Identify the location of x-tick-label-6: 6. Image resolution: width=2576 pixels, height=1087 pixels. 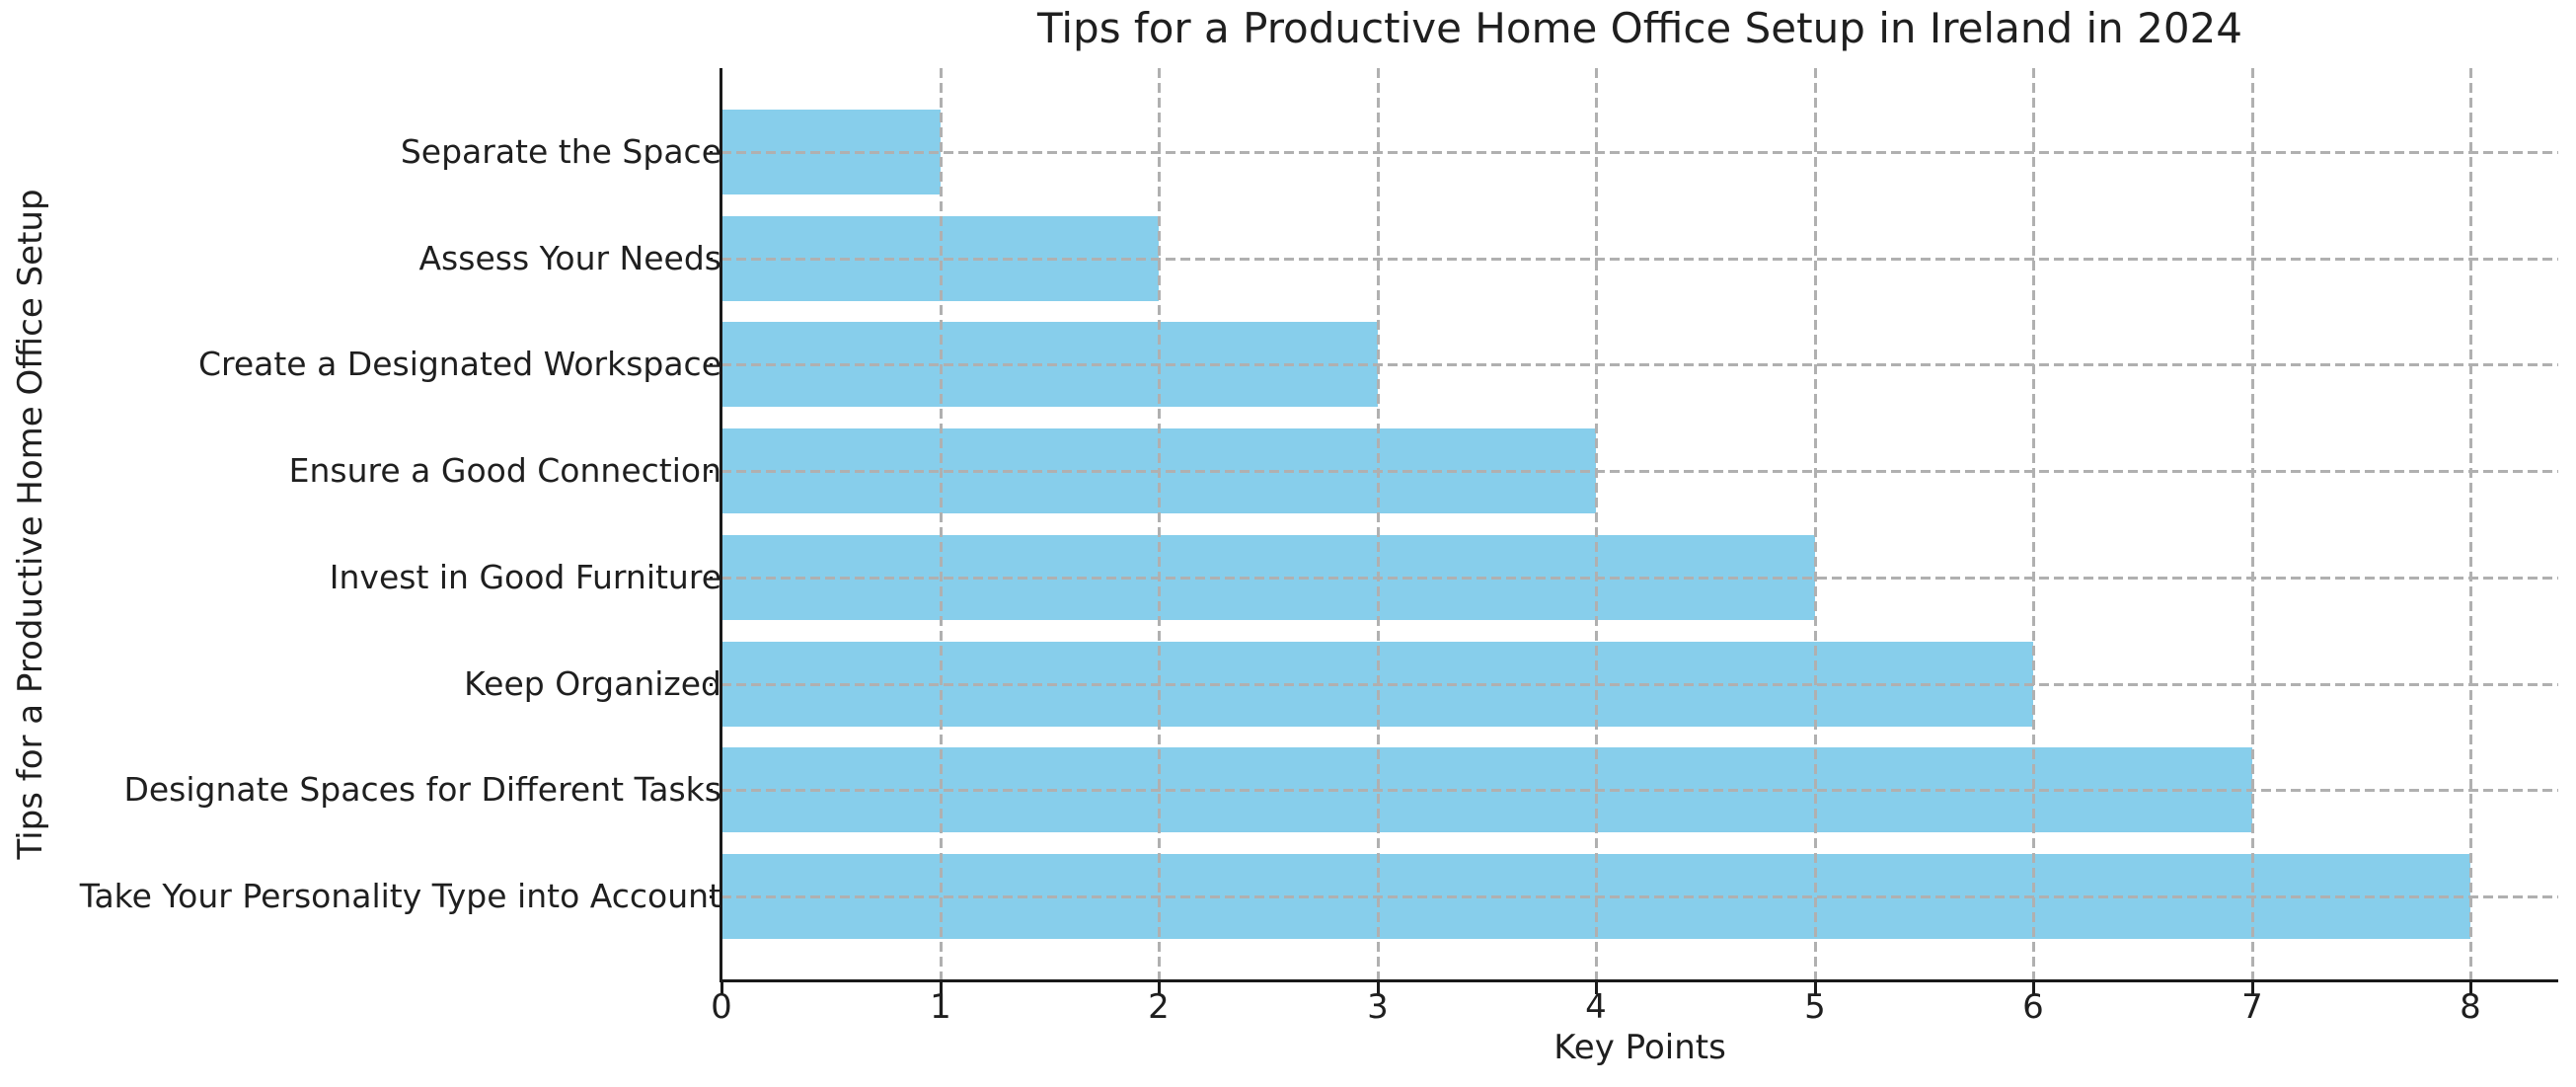
(2033, 1007).